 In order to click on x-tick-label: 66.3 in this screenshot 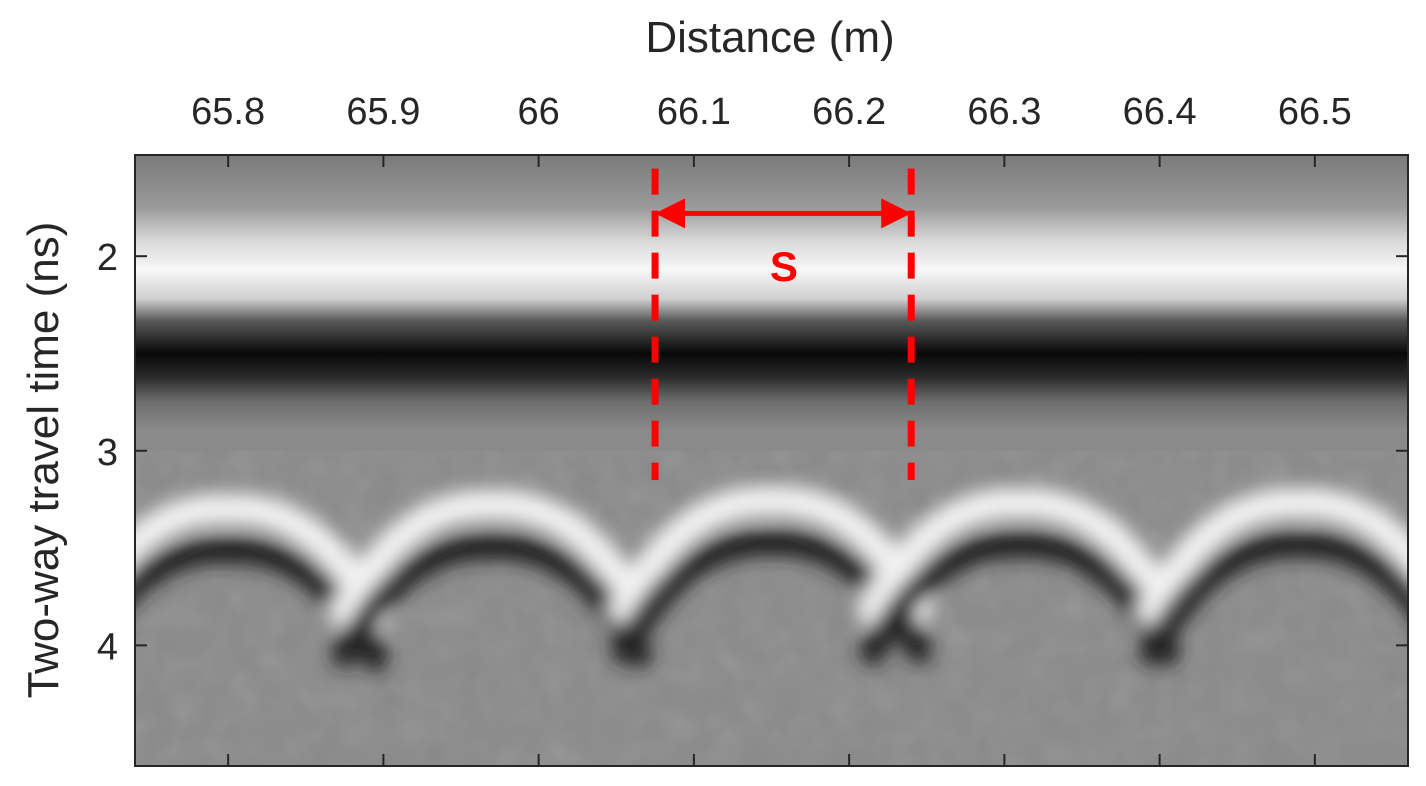, I will do `click(1004, 112)`.